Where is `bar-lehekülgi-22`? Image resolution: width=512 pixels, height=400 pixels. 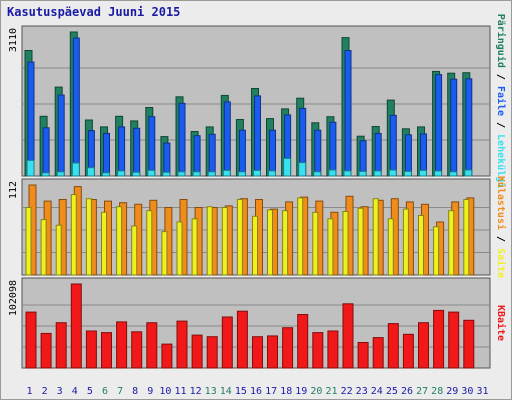
bar-lehekülgi-22 is located at coordinates (347, 173).